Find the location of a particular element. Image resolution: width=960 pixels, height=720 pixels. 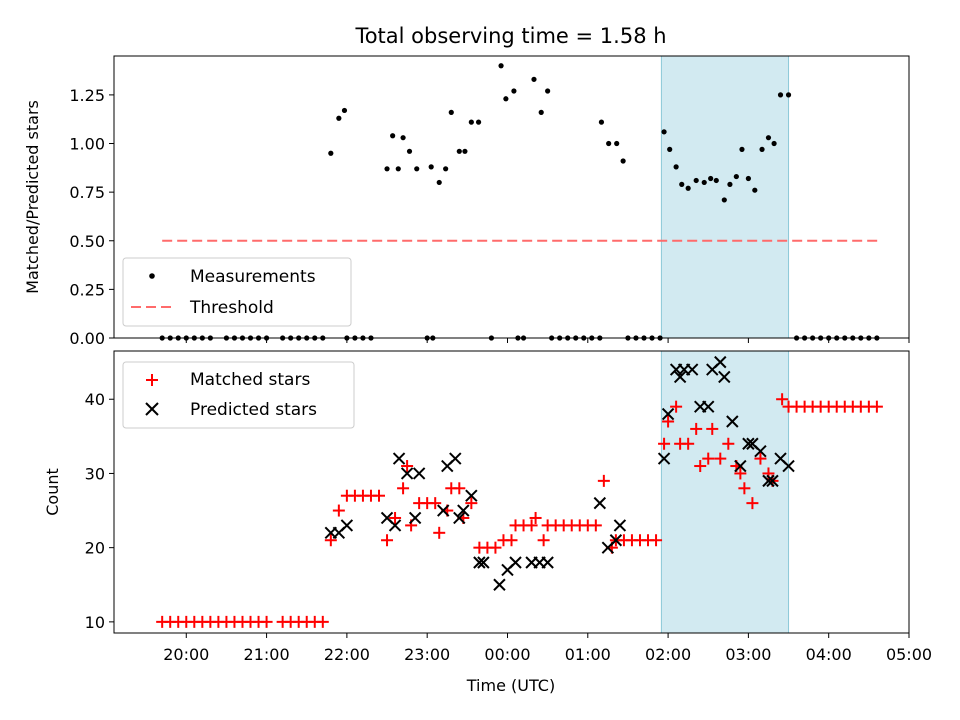

top-title: Total observing time = 1.58 h is located at coordinates (510, 36).